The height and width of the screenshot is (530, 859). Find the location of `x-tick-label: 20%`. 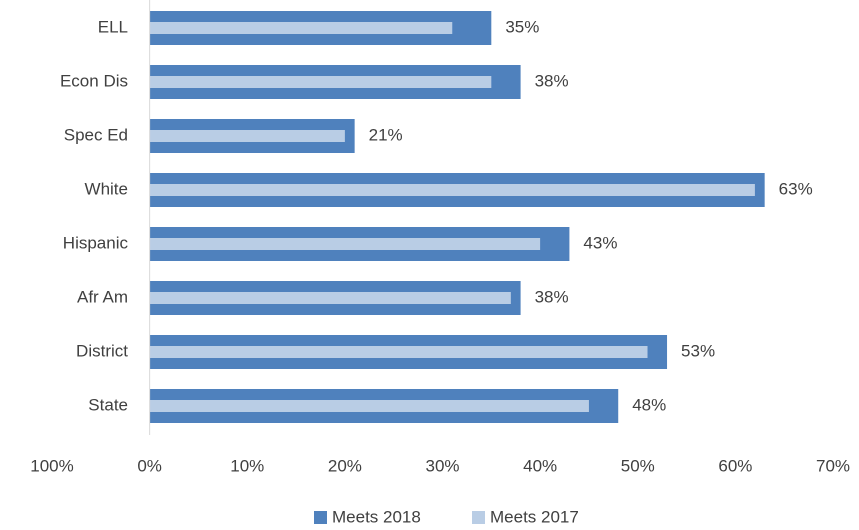

x-tick-label: 20% is located at coordinates (345, 465).